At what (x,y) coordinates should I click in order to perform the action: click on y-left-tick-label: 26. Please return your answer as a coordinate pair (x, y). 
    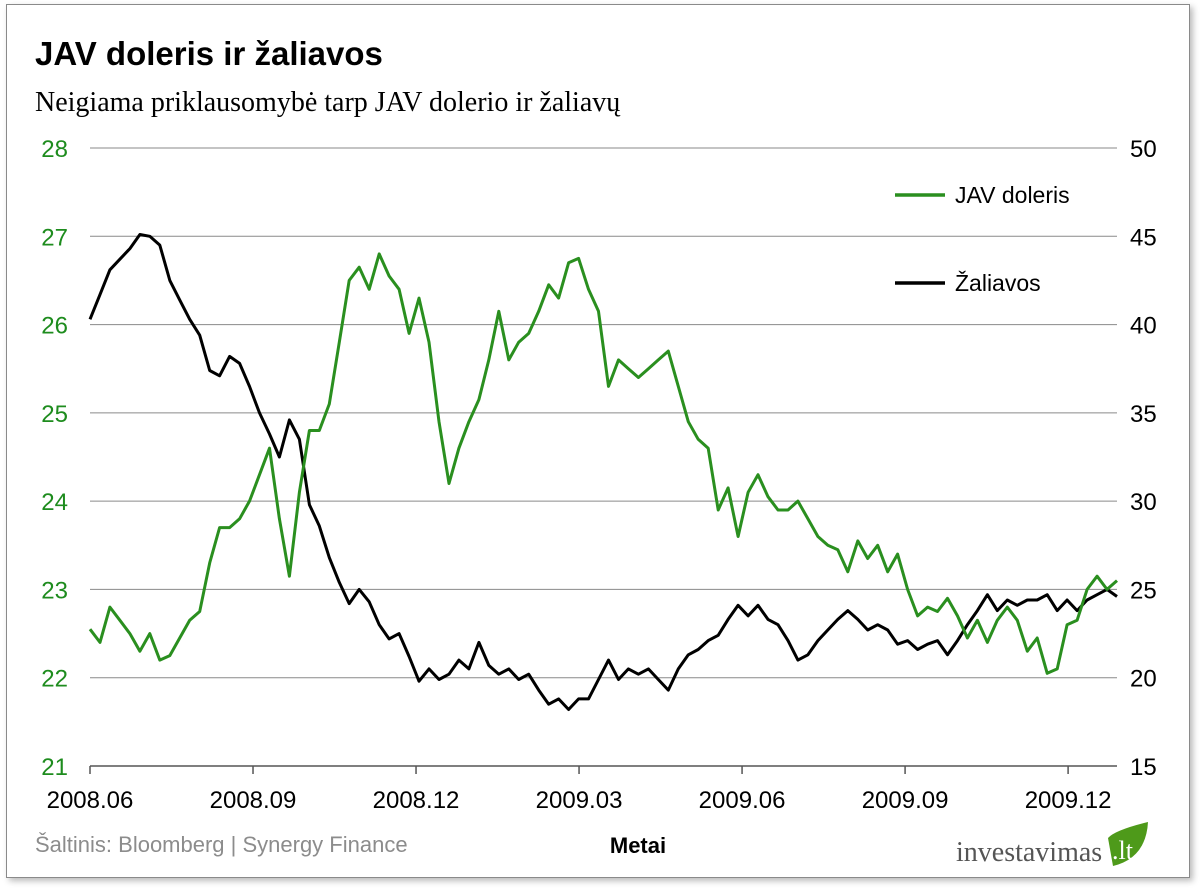
    Looking at the image, I should click on (54, 326).